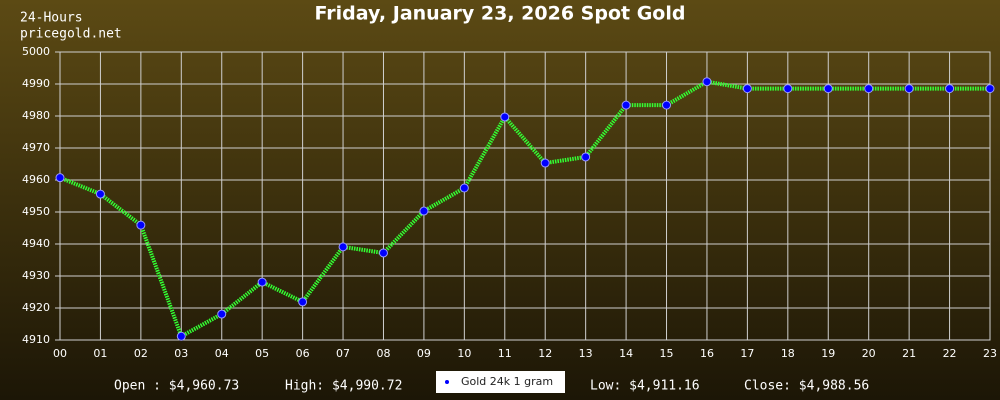  Describe the element at coordinates (586, 353) in the screenshot. I see `x-tick-label: 13` at that location.